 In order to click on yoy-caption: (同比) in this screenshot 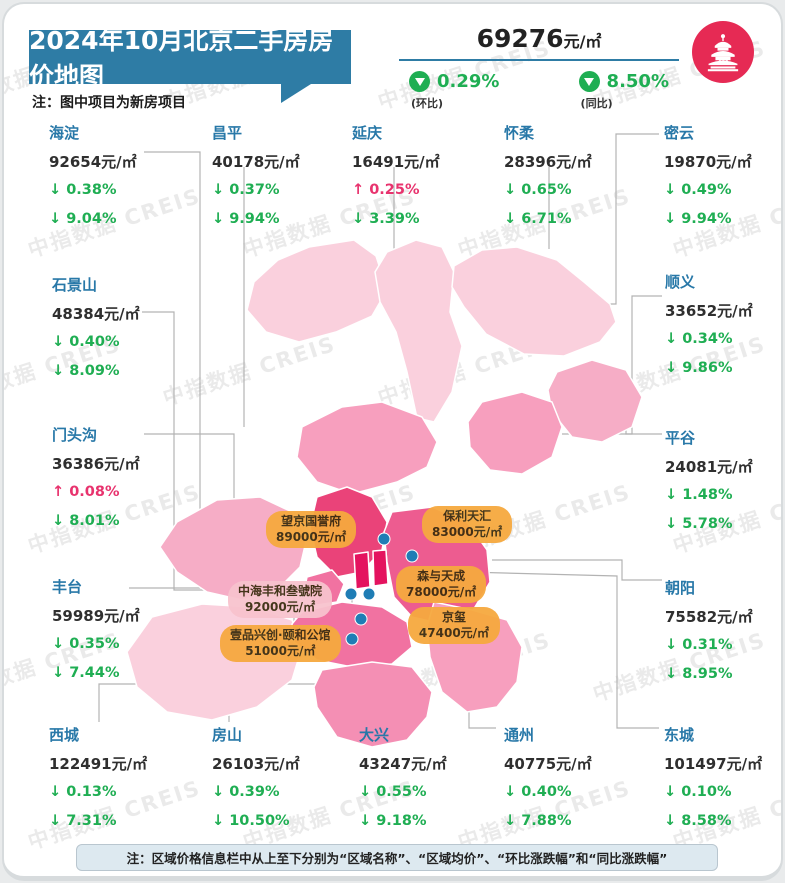, I will do `click(596, 103)`.